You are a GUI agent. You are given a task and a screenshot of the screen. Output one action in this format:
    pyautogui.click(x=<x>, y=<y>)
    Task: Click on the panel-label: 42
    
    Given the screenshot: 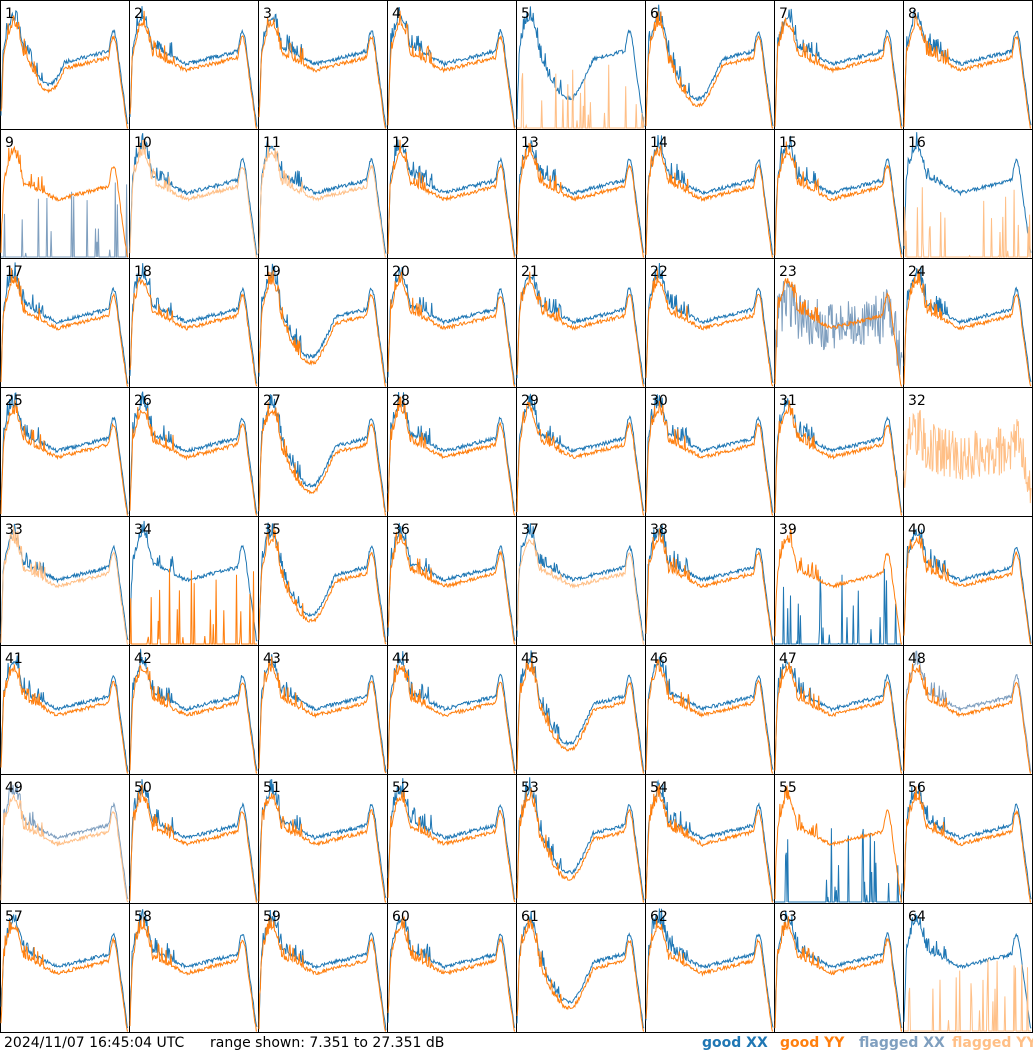 What is the action you would take?
    pyautogui.click(x=143, y=659)
    